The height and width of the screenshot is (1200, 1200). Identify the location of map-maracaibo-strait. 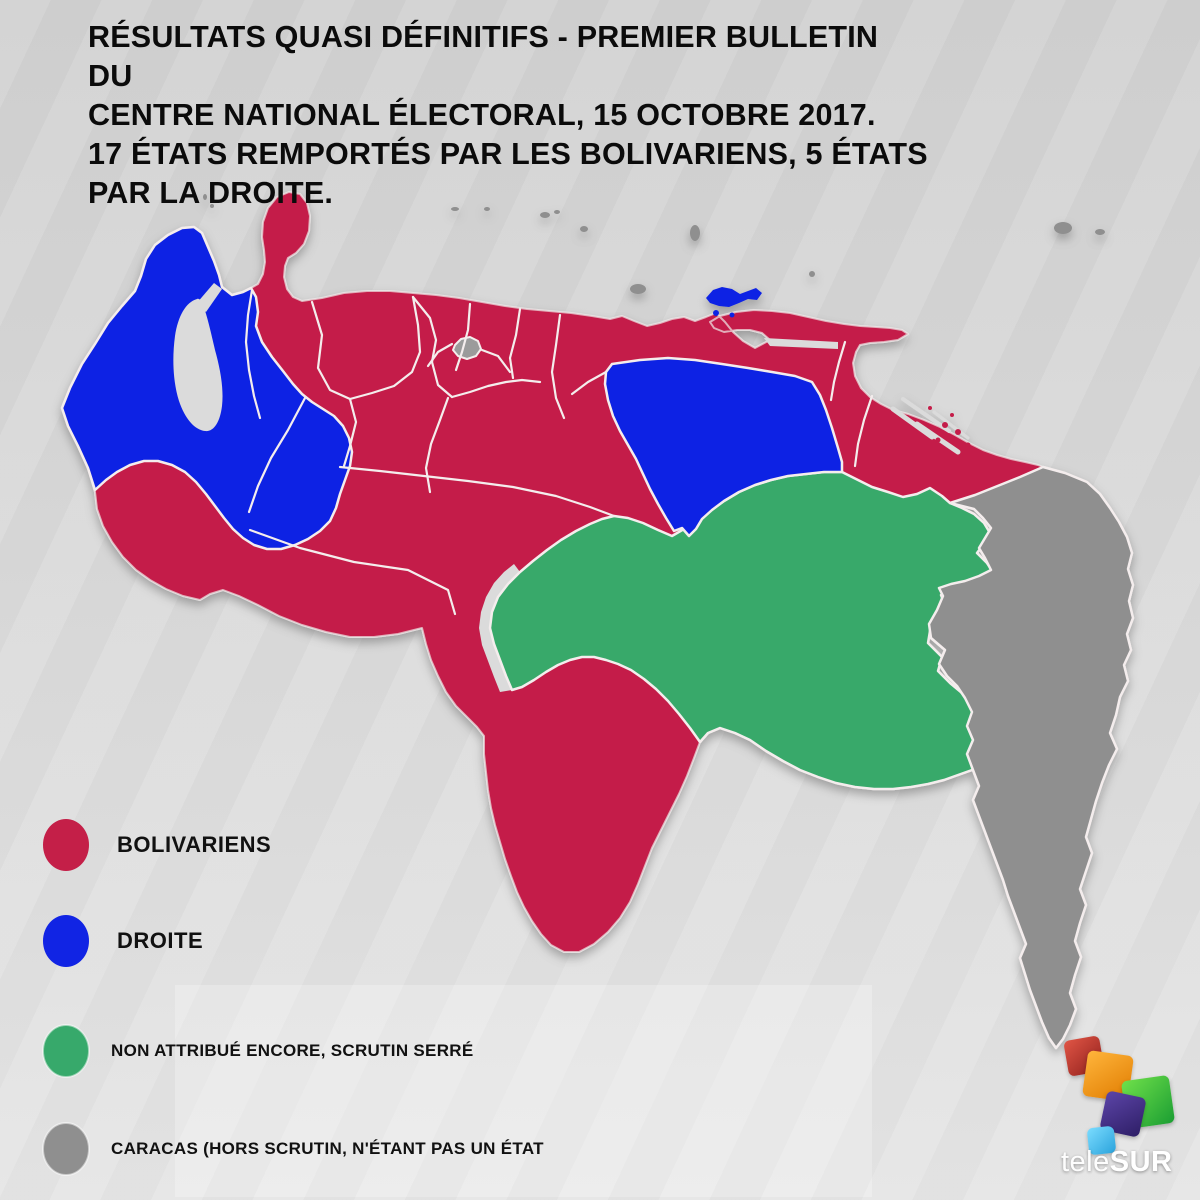
(209, 297).